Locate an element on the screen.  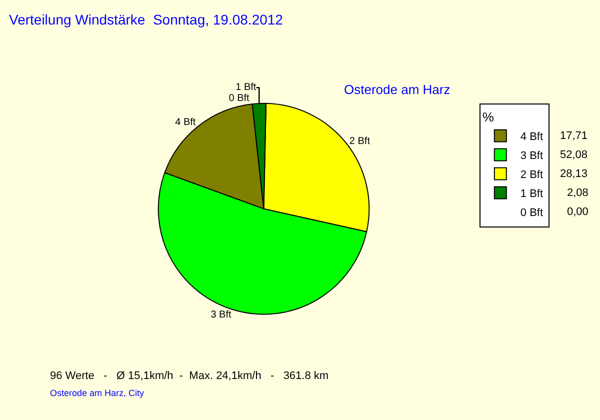
chart-title: Verteilung Windstärke Sonntag, 19.08.2012 is located at coordinates (146, 20).